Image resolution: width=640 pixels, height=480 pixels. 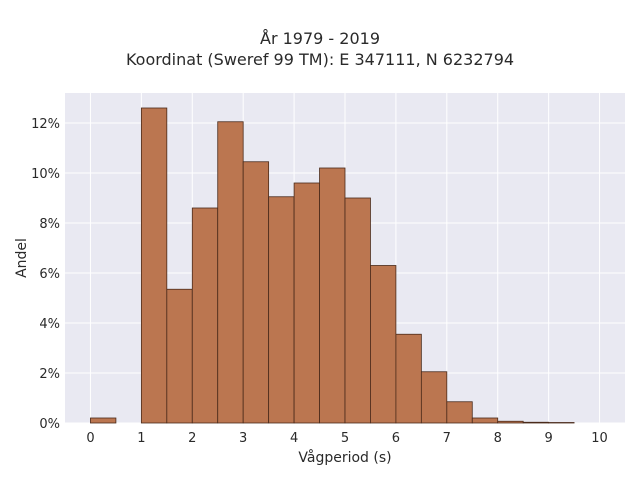 I want to click on x-tick-label: 2, so click(x=192, y=438).